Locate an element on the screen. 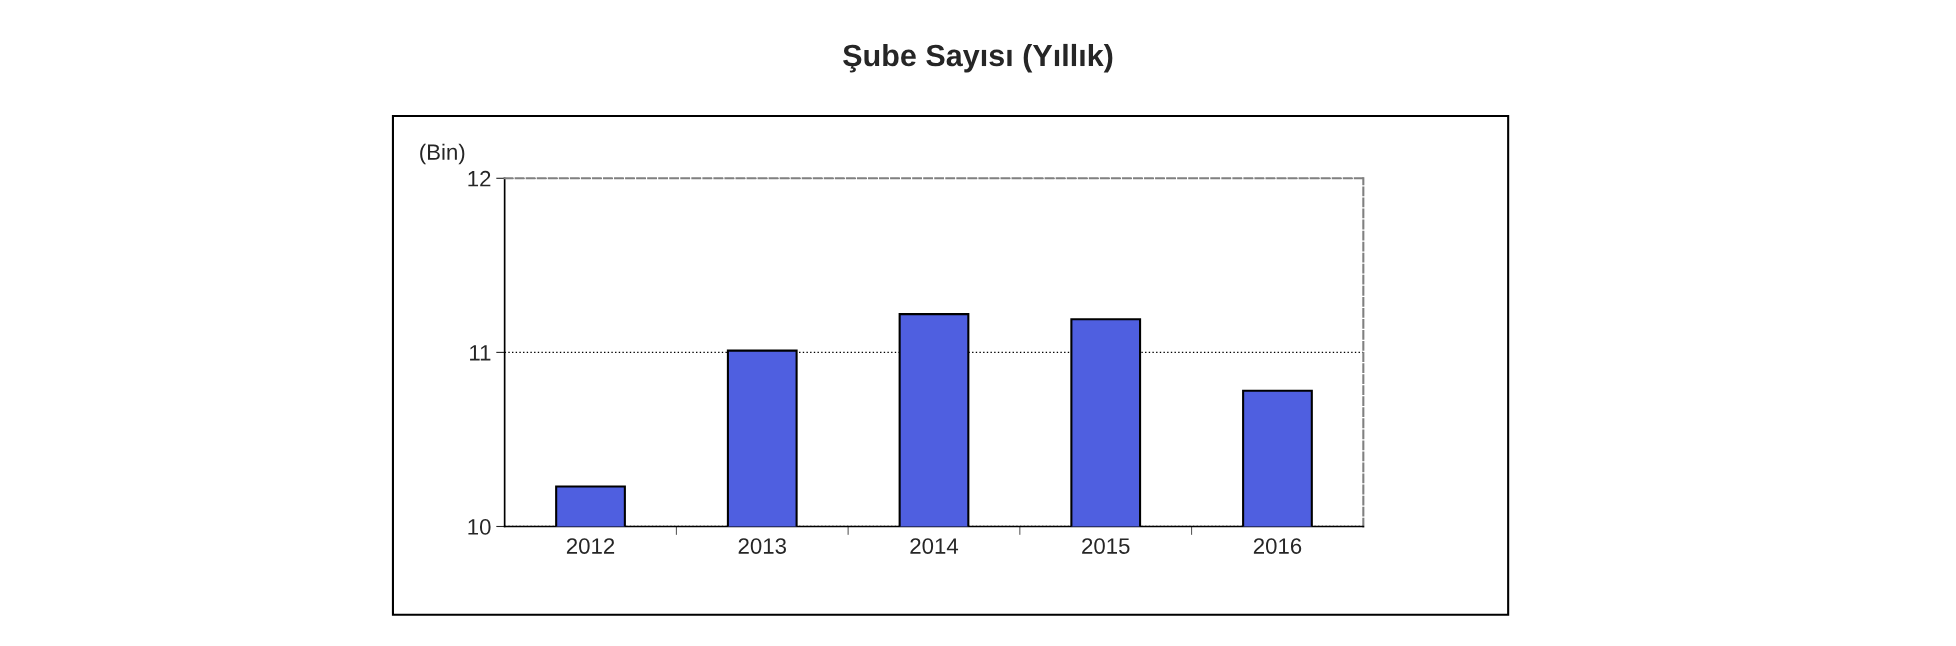 The width and height of the screenshot is (1956, 646). x-tick-label: 2014 is located at coordinates (934, 546).